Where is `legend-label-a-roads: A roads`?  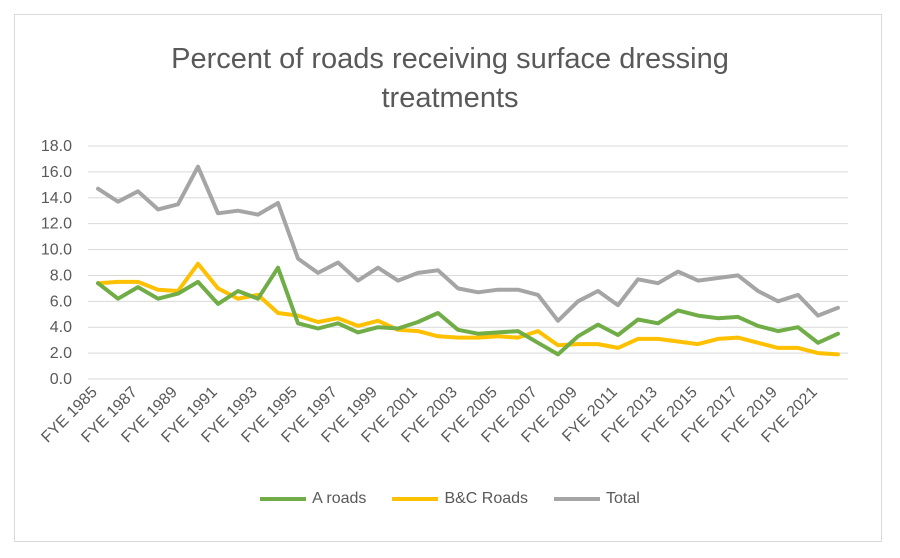
legend-label-a-roads: A roads is located at coordinates (339, 498).